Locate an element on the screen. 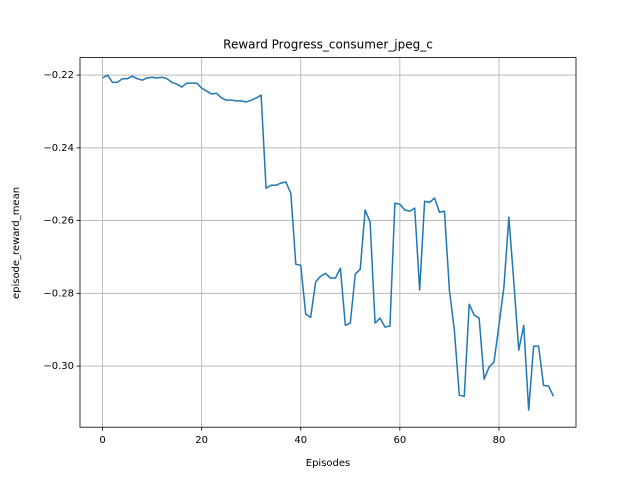 The image size is (640, 480). y-axis-label: episode_reward_mean is located at coordinates (16, 243).